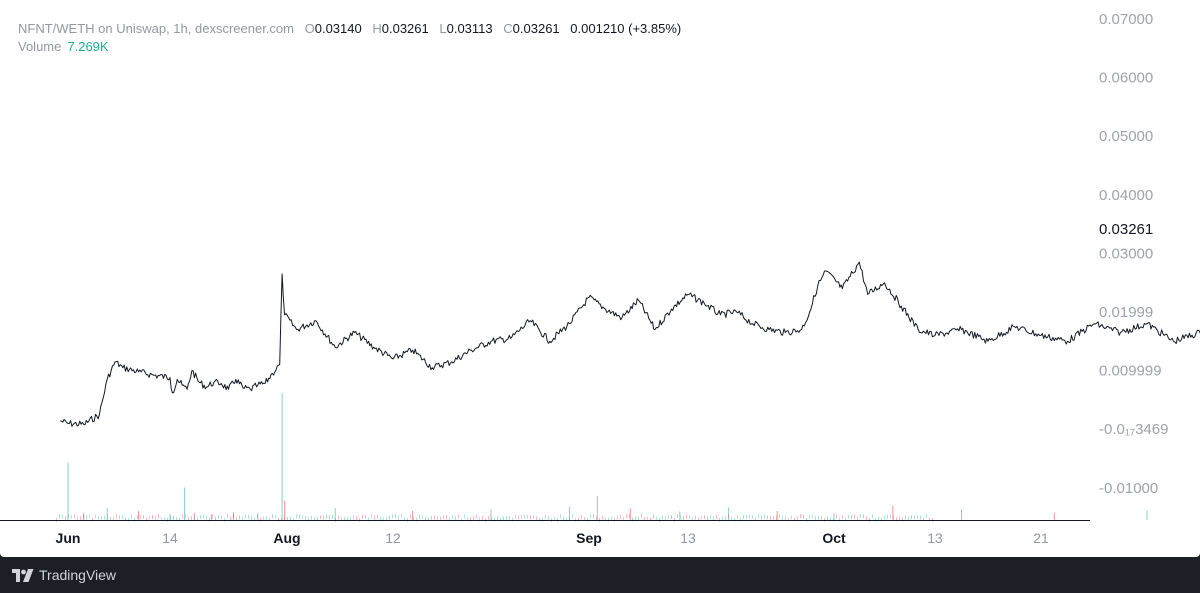 Image resolution: width=1200 pixels, height=593 pixels. What do you see at coordinates (23, 575) in the screenshot?
I see `tradingview-logo-icon` at bounding box center [23, 575].